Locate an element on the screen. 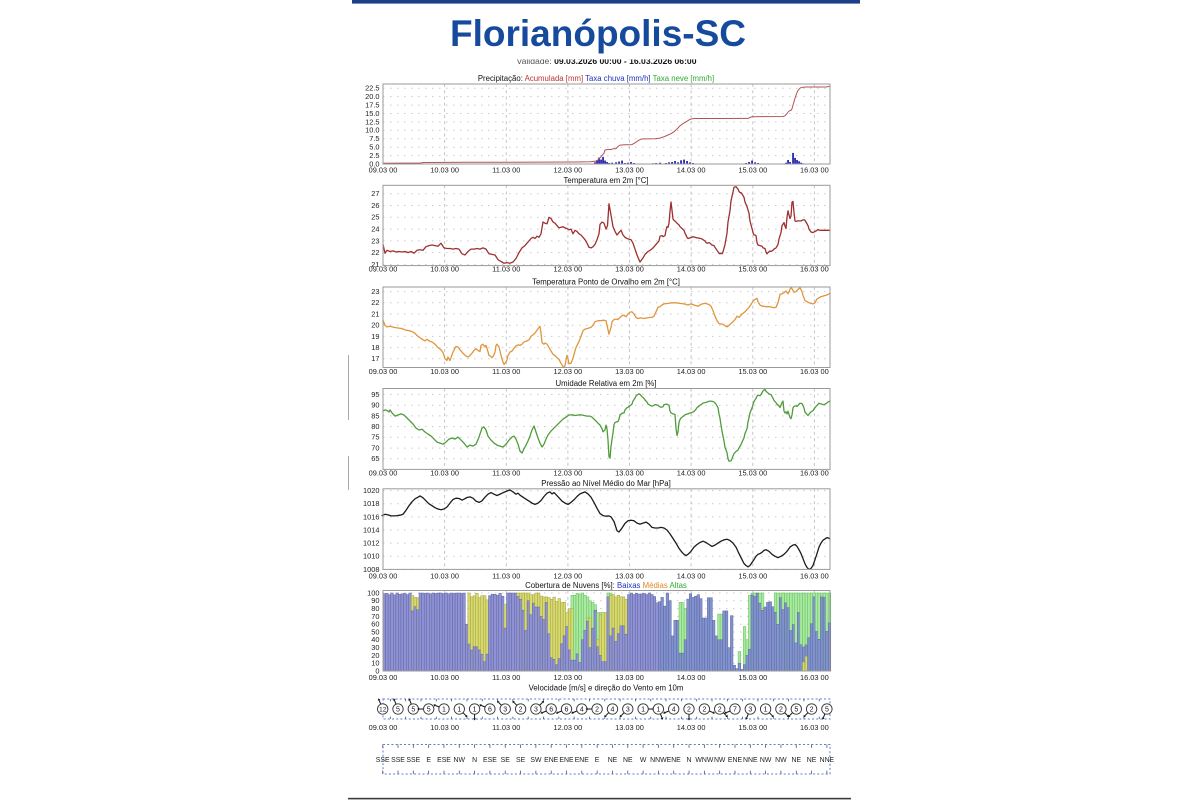  svg-text: 12 is located at coordinates (383, 709).